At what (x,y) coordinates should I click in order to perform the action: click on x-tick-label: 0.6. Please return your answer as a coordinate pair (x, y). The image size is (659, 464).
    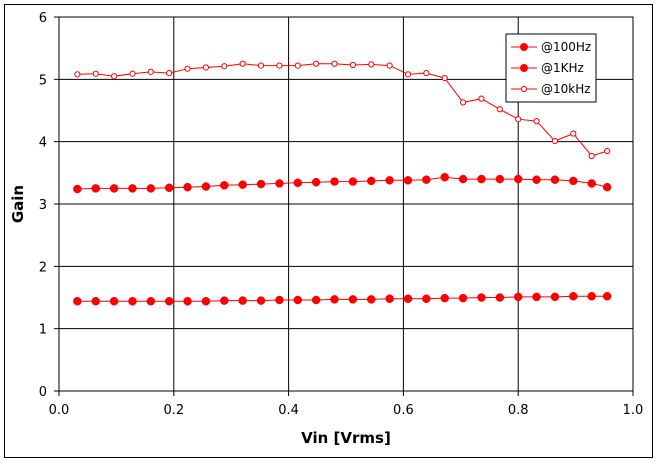
    Looking at the image, I should click on (403, 410).